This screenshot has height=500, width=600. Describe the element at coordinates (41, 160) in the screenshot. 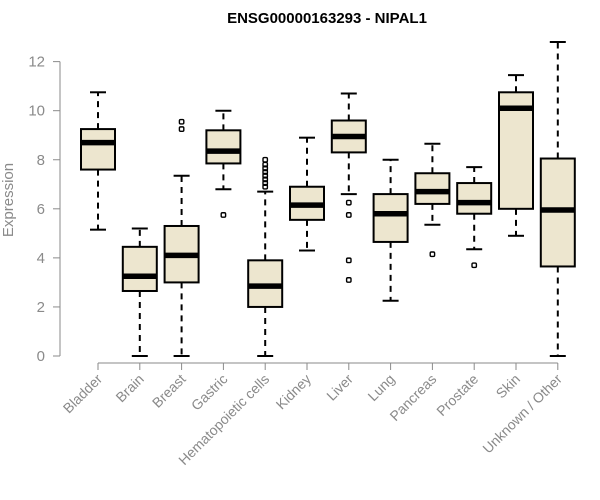

I see `y-tick-label: 8` at that location.